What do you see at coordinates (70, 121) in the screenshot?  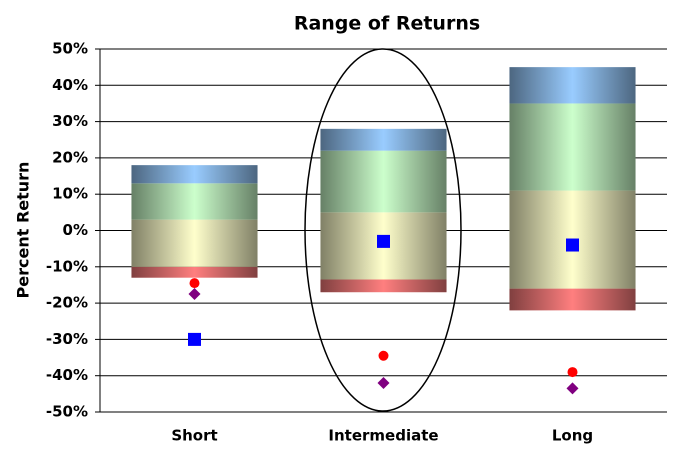 I see `y-tick-label: 30%` at bounding box center [70, 121].